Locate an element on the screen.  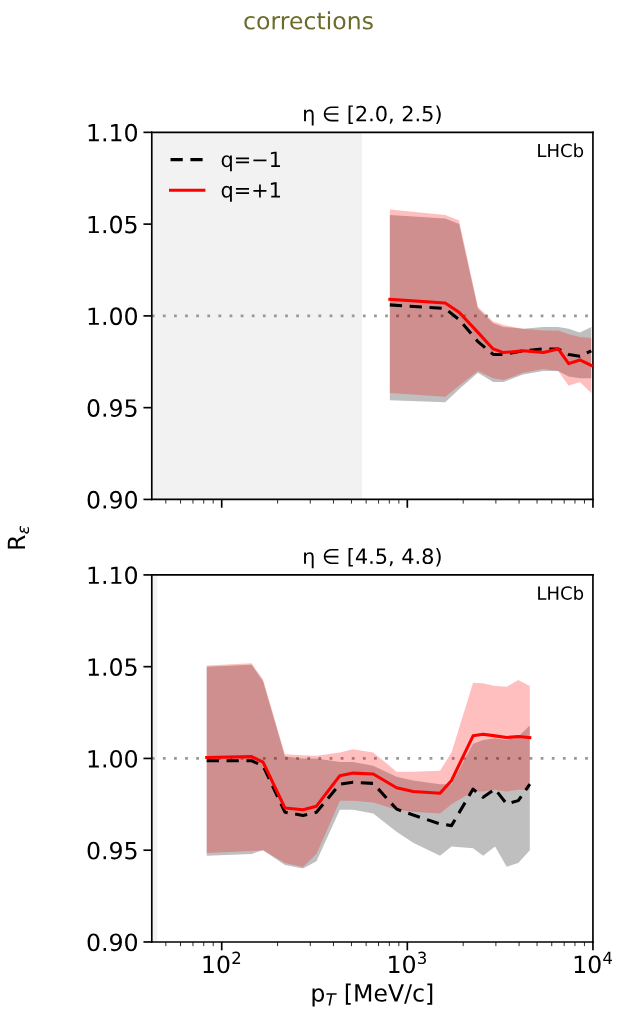
x-axis-title: p$_{T}$ [MeV/c] is located at coordinates (372, 995).